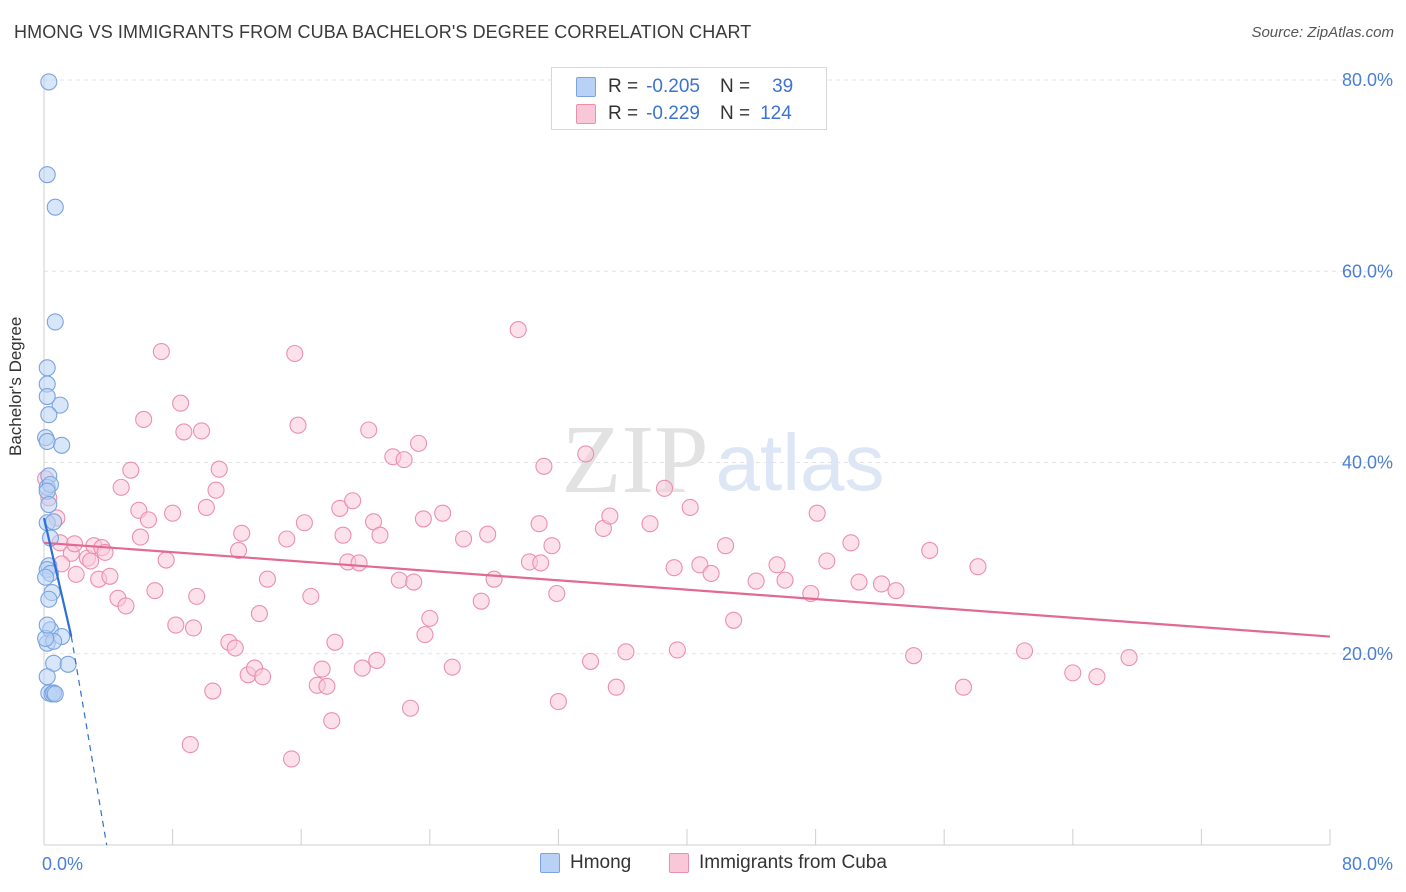  Describe the element at coordinates (723, 460) in the screenshot. I see `watermark: ZIP atlas` at that location.